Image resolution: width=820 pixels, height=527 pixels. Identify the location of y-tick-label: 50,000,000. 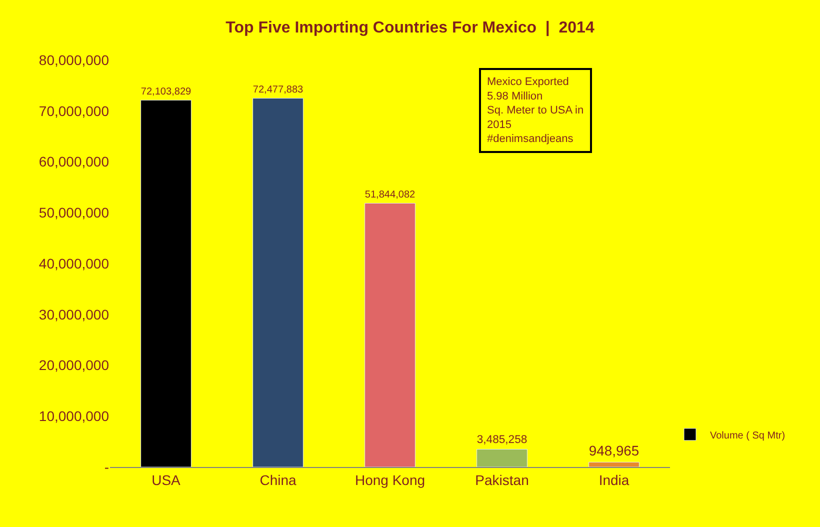
(74, 212).